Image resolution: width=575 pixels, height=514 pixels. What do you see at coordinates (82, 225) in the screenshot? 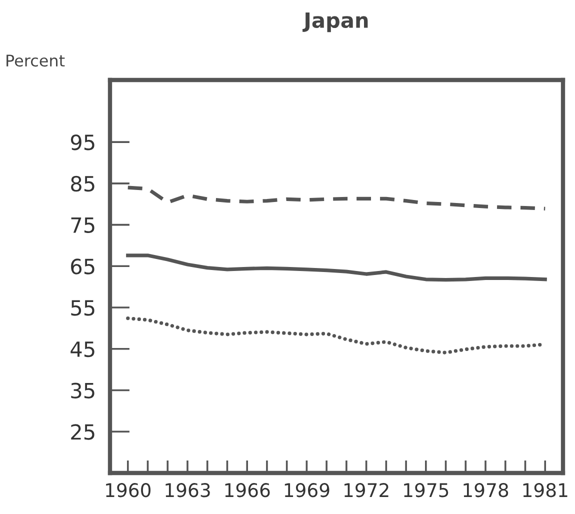
I see `y-tick-label: 75` at bounding box center [82, 225].